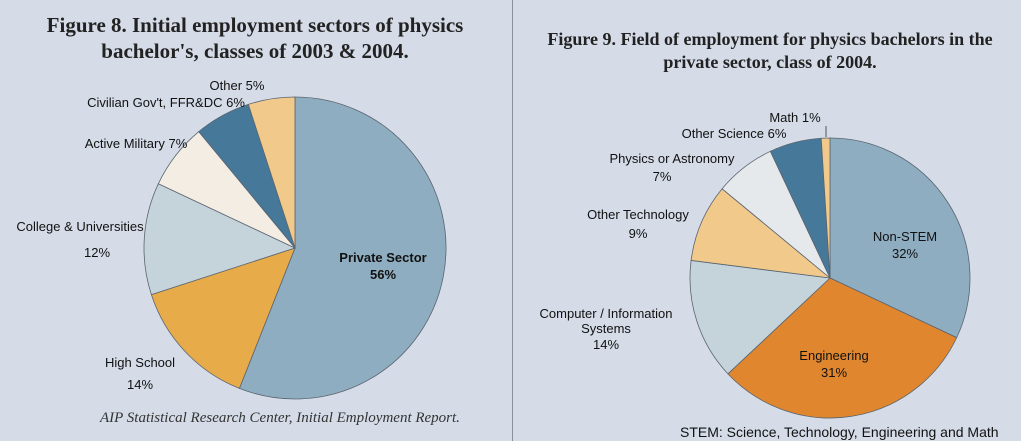  Describe the element at coordinates (136, 143) in the screenshot. I see `label-military: Active Military 7%` at that location.